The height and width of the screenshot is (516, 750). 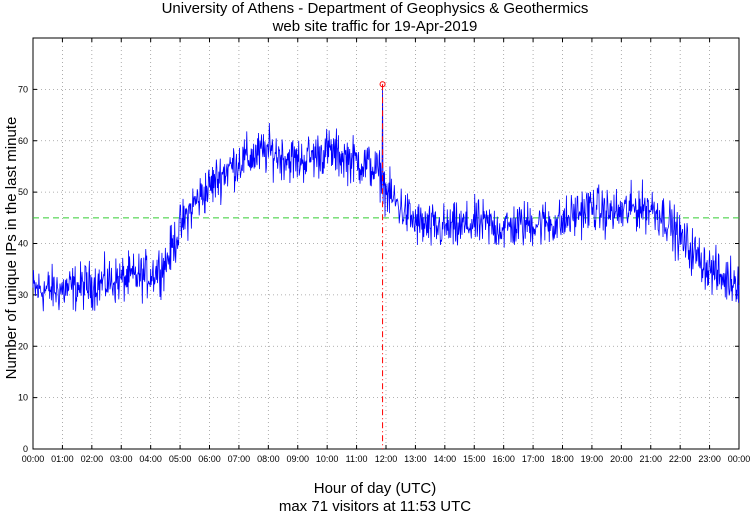 I want to click on x-tick-label: 10:00, so click(x=327, y=459).